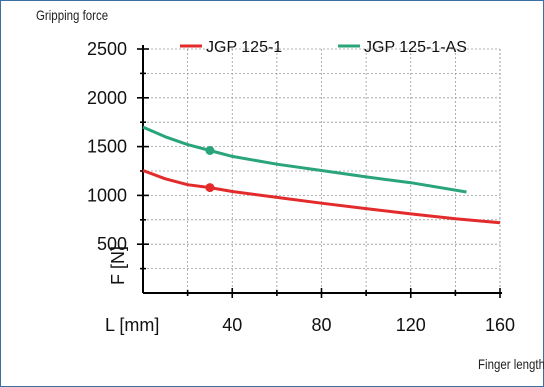 The image size is (544, 387). What do you see at coordinates (118, 265) in the screenshot?
I see `y-axis-label: F [N]` at bounding box center [118, 265].